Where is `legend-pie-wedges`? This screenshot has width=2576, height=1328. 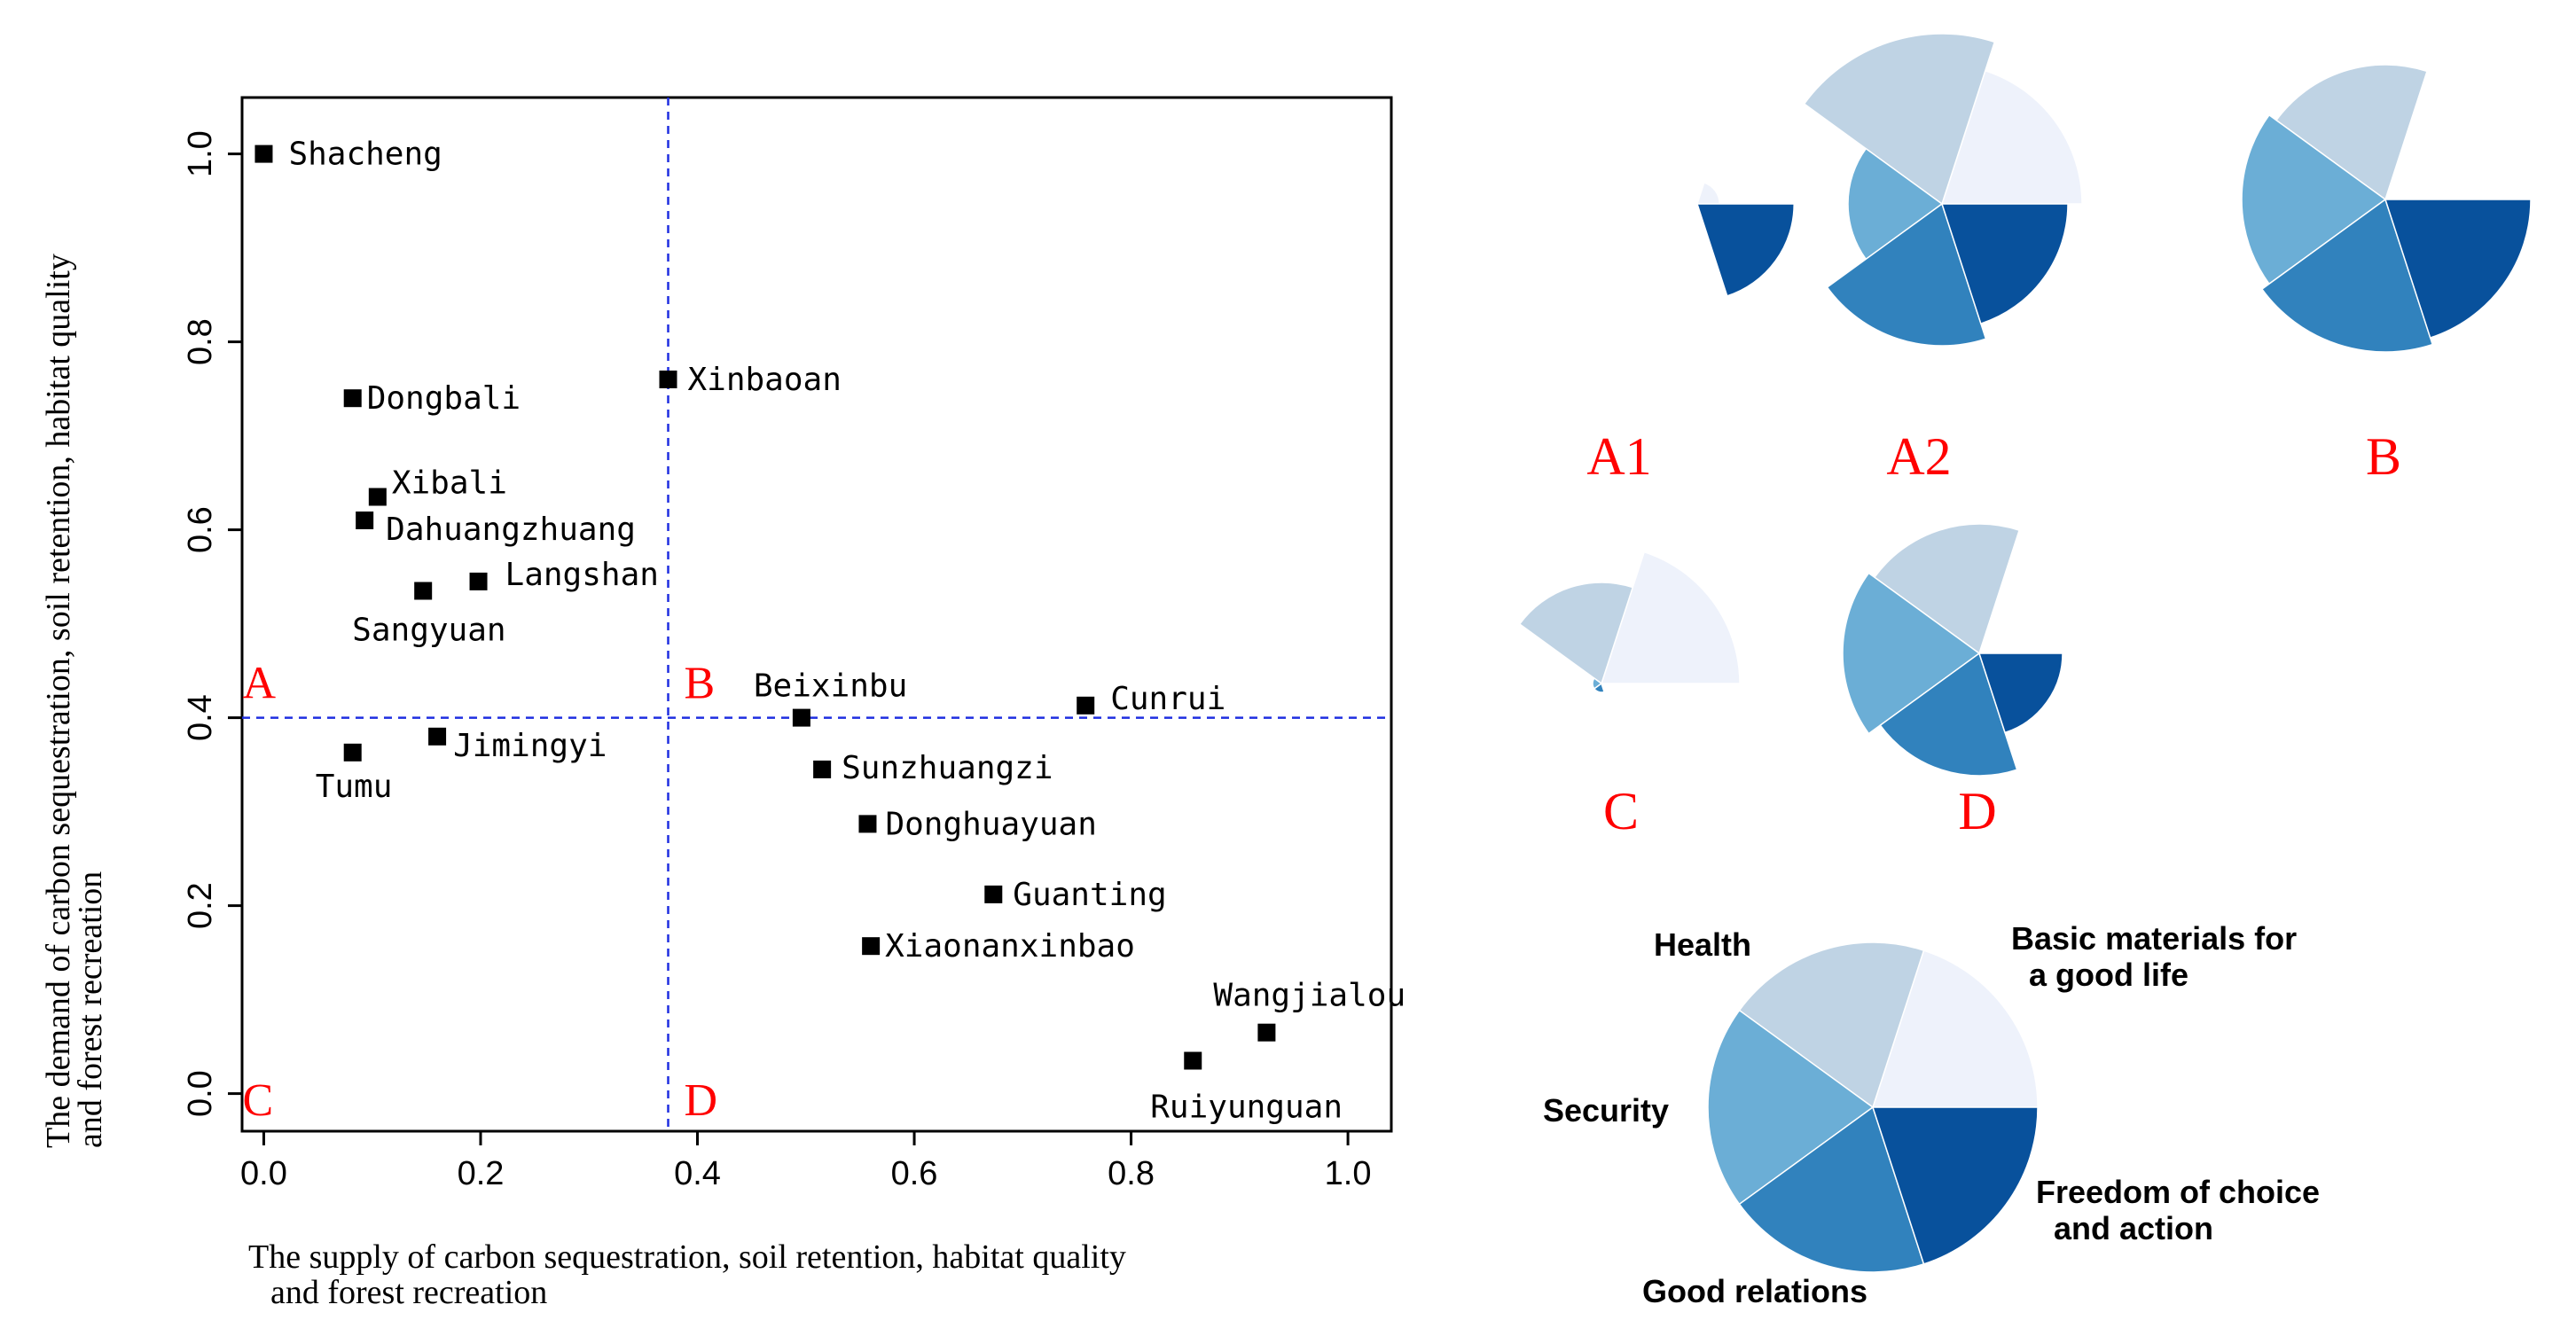 legend-pie-wedges is located at coordinates (1873, 1107).